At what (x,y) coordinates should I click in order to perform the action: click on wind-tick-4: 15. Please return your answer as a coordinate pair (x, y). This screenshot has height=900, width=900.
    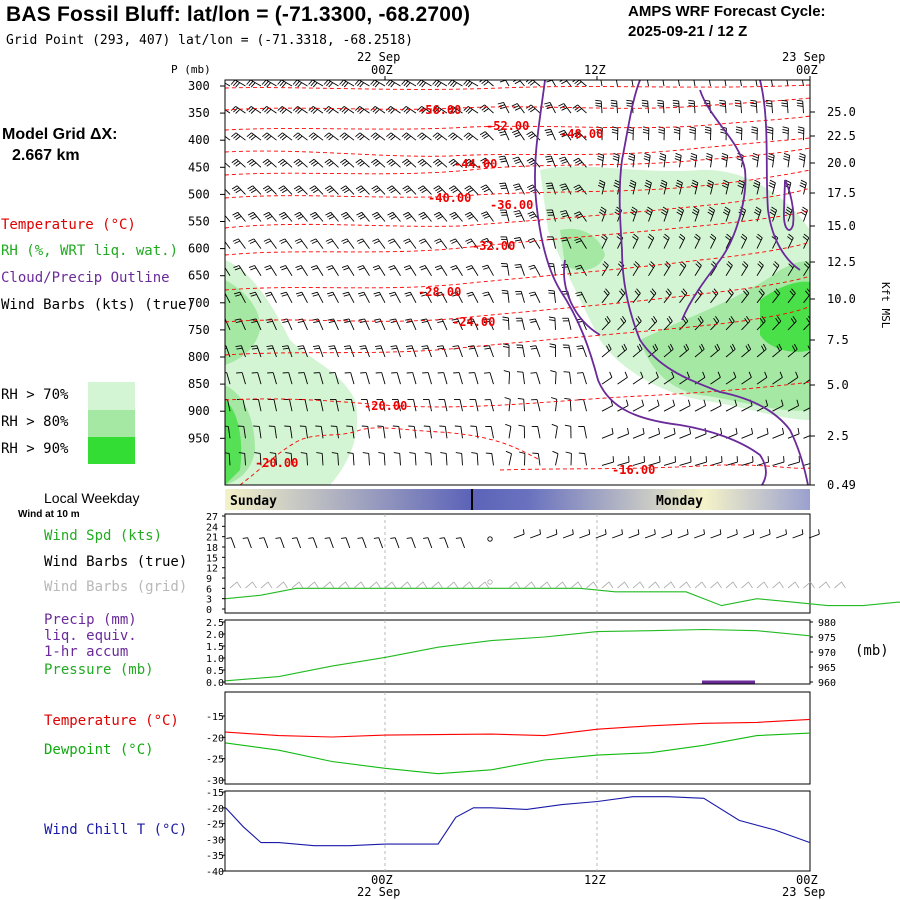
    Looking at the image, I should click on (212, 558).